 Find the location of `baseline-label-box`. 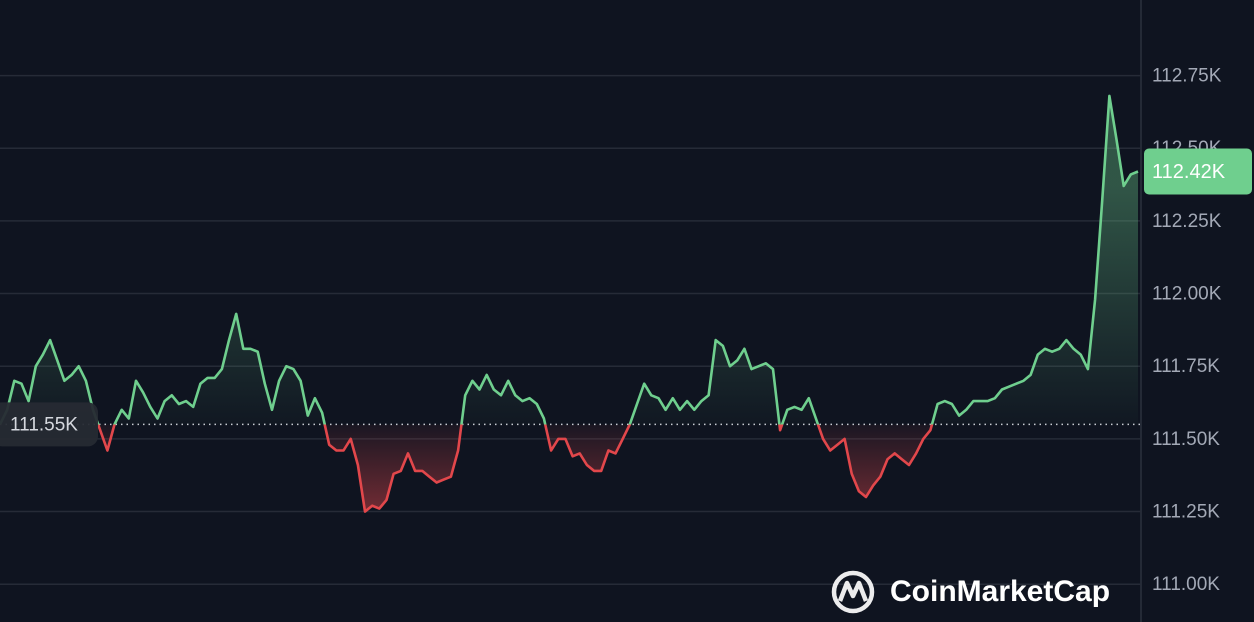

baseline-label-box is located at coordinates (49, 424).